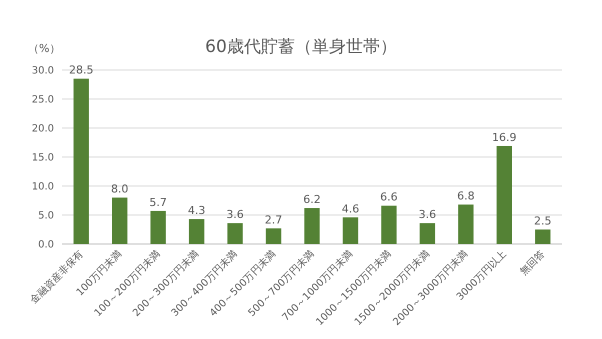  What do you see at coordinates (533, 263) in the screenshot?
I see `x-tick-label: 無回答` at bounding box center [533, 263].